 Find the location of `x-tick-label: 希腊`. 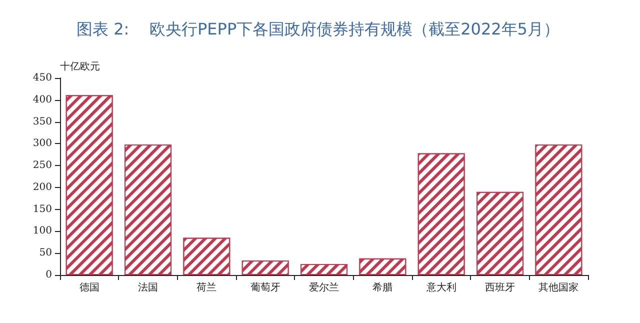

x-tick-label: 希腊 is located at coordinates (382, 288).